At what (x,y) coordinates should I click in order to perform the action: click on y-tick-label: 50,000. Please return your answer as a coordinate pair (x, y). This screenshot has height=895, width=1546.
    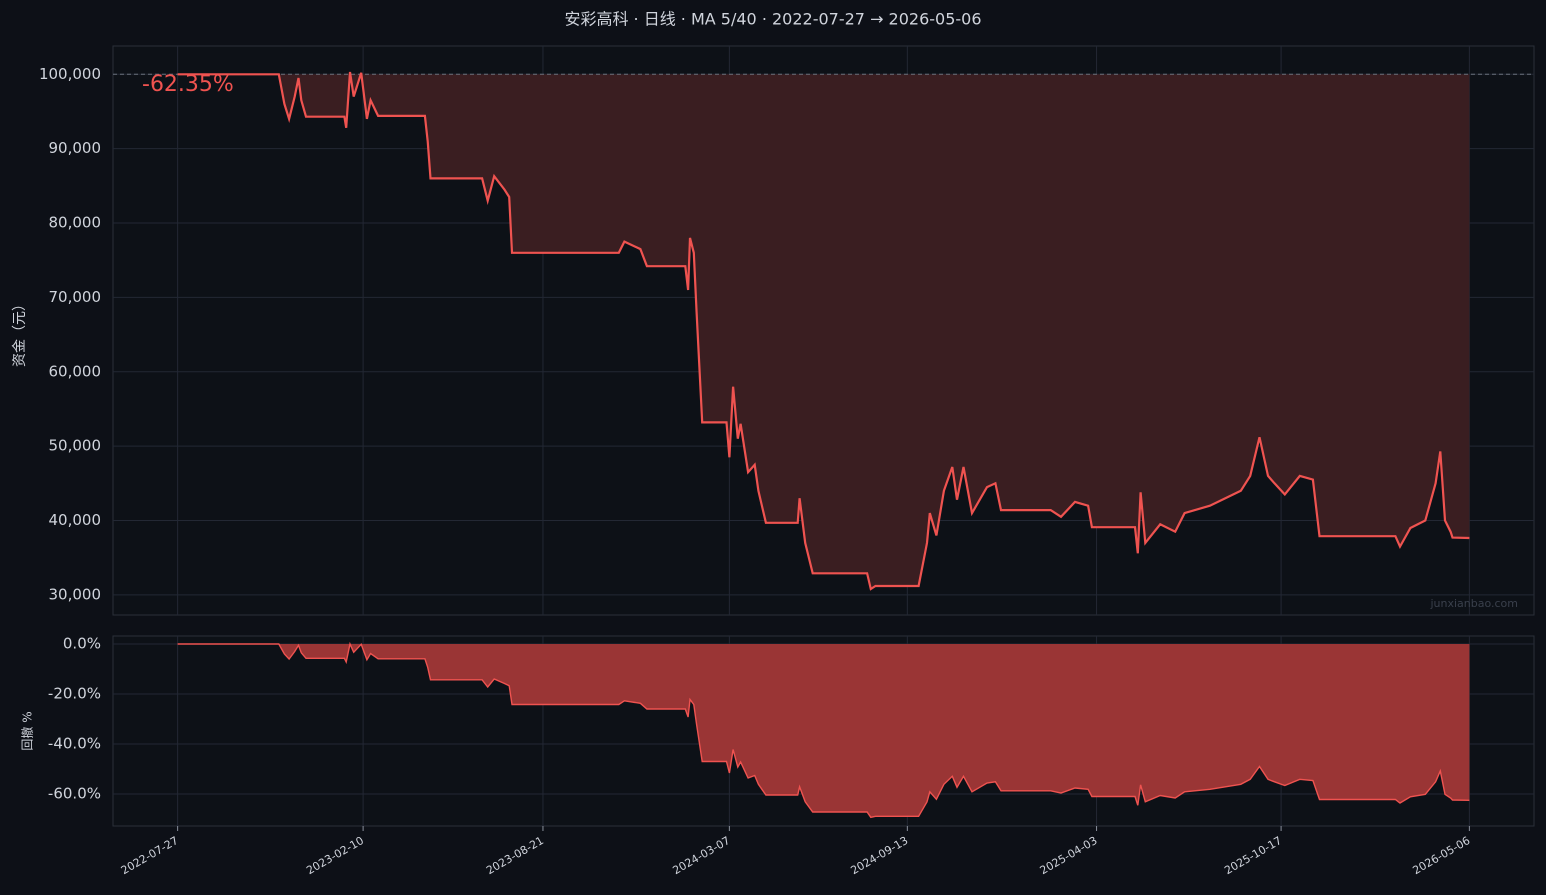
    Looking at the image, I should click on (75, 446).